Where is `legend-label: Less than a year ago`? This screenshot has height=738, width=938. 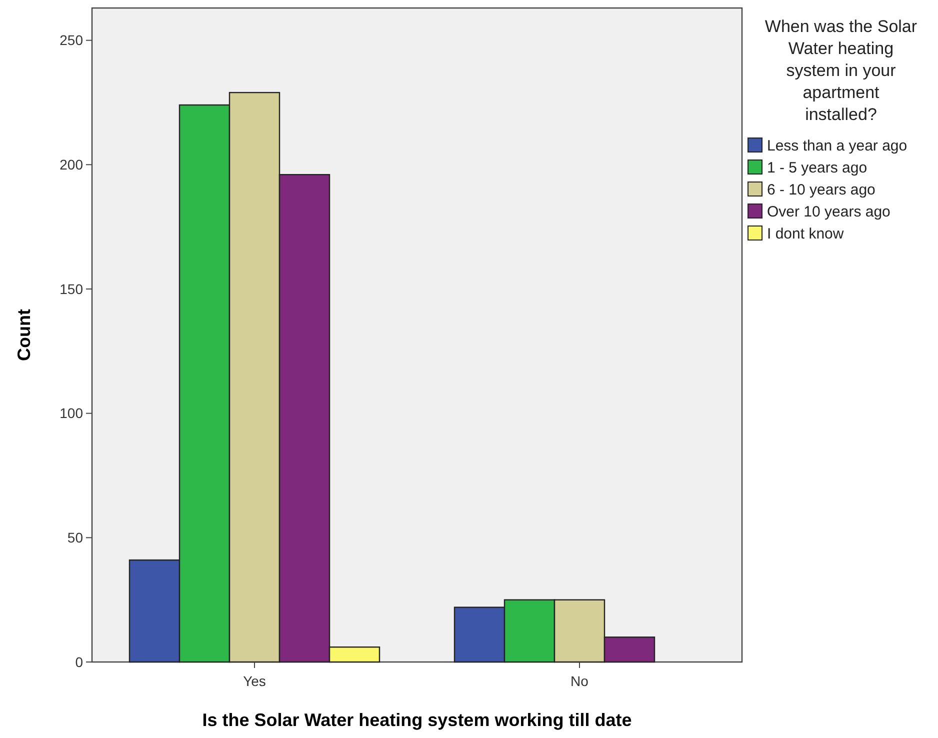
legend-label: Less than a year ago is located at coordinates (837, 145).